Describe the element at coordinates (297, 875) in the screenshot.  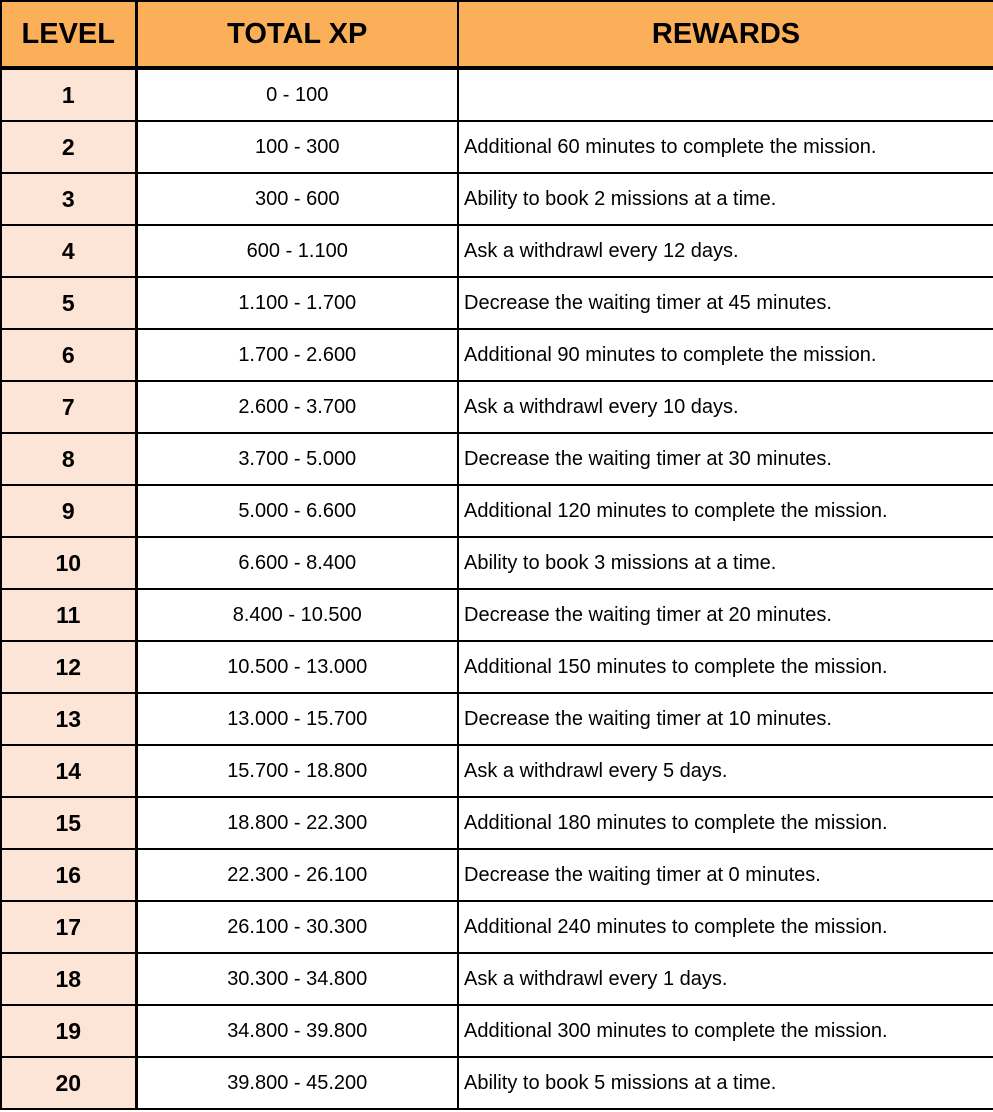
I see `xp-cell: 22.300 - 26.100` at that location.